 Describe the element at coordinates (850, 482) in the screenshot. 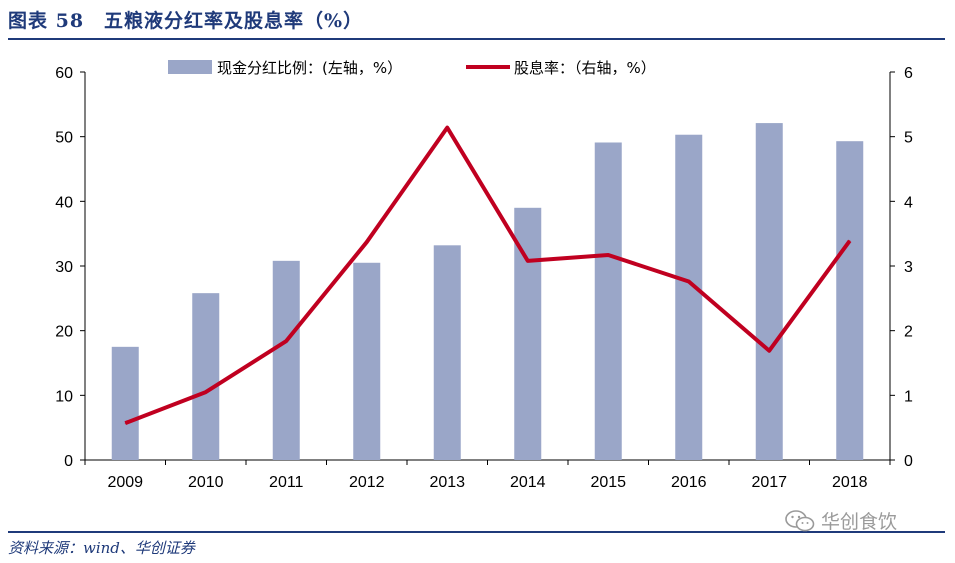

I see `x-tick-label: 2018` at that location.